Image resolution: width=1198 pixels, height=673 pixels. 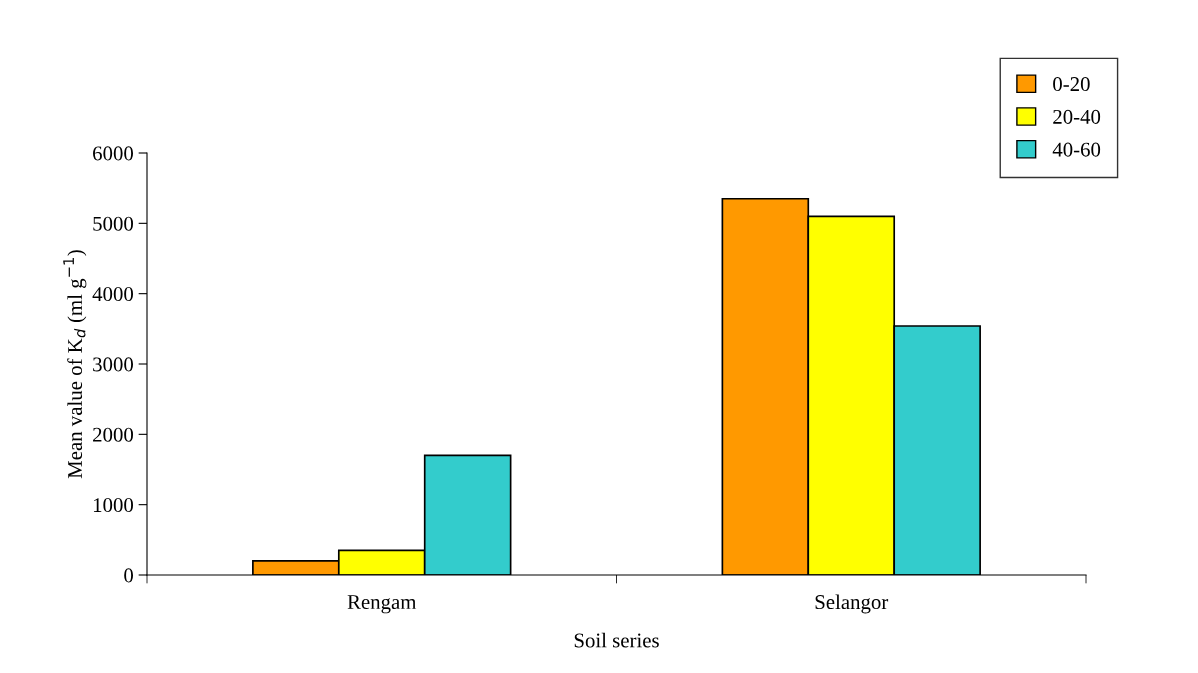 I want to click on y-tick-label: 1000, so click(x=113, y=505).